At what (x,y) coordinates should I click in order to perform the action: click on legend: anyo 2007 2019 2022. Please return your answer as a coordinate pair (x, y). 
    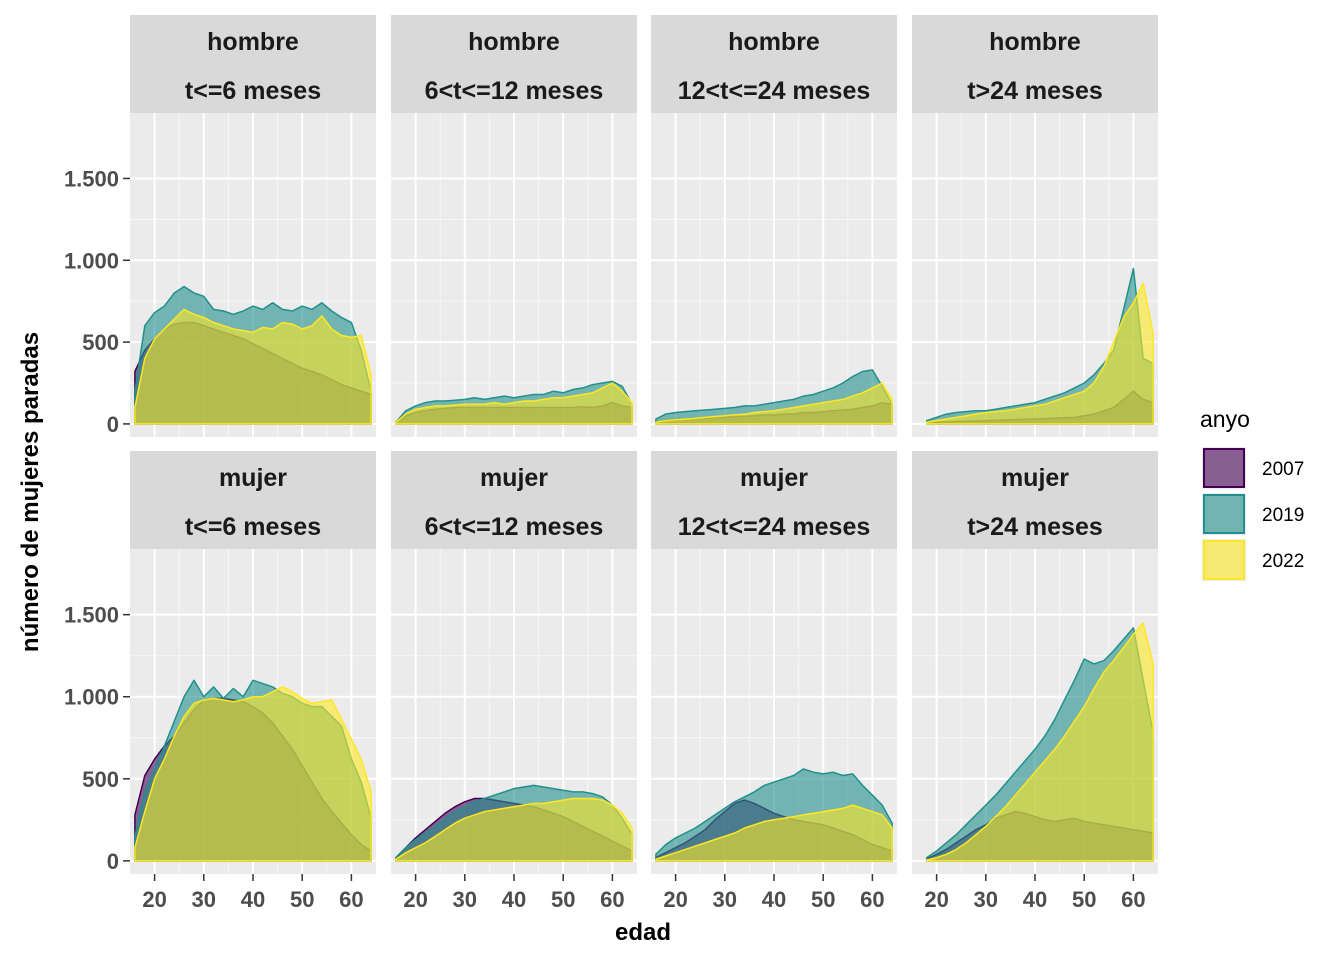
    Looking at the image, I should click on (1252, 493).